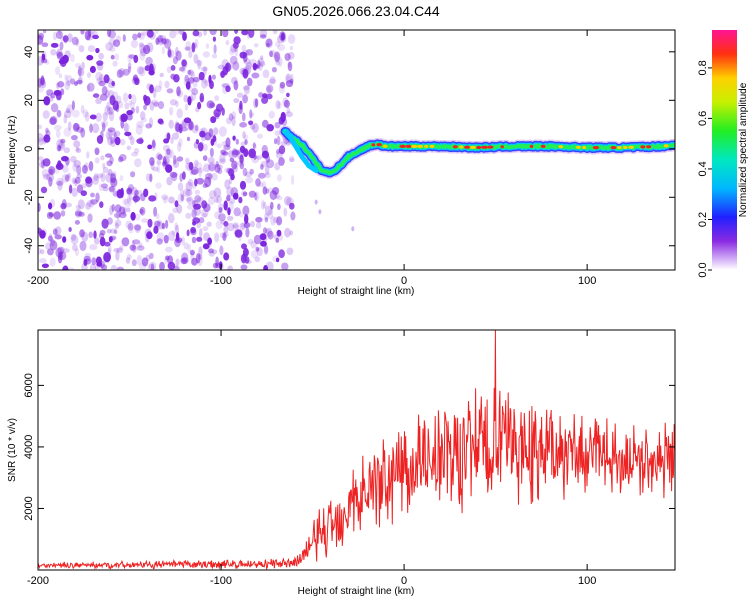  Describe the element at coordinates (29, 52) in the screenshot. I see `y-tick-label: 40` at that location.